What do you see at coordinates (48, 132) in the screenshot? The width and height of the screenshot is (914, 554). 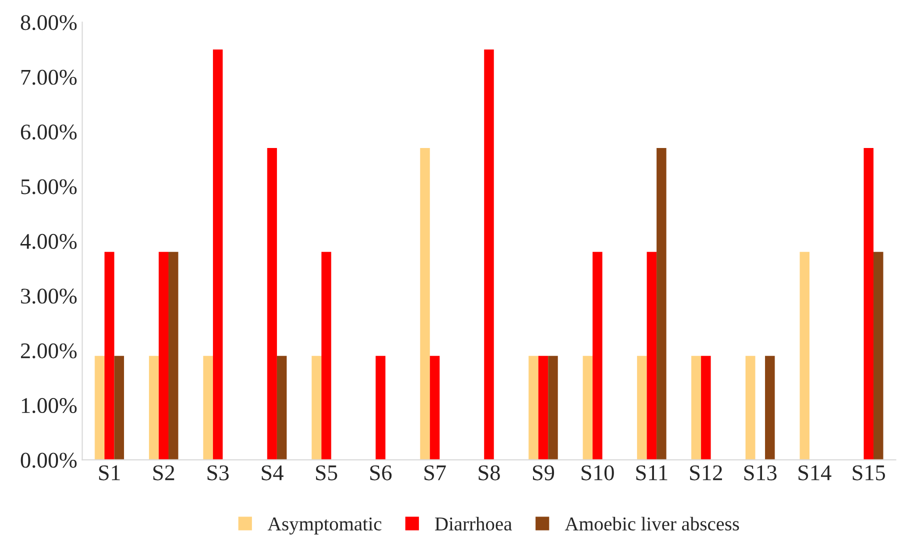 I see `y-tick-label: 6.00%` at bounding box center [48, 132].